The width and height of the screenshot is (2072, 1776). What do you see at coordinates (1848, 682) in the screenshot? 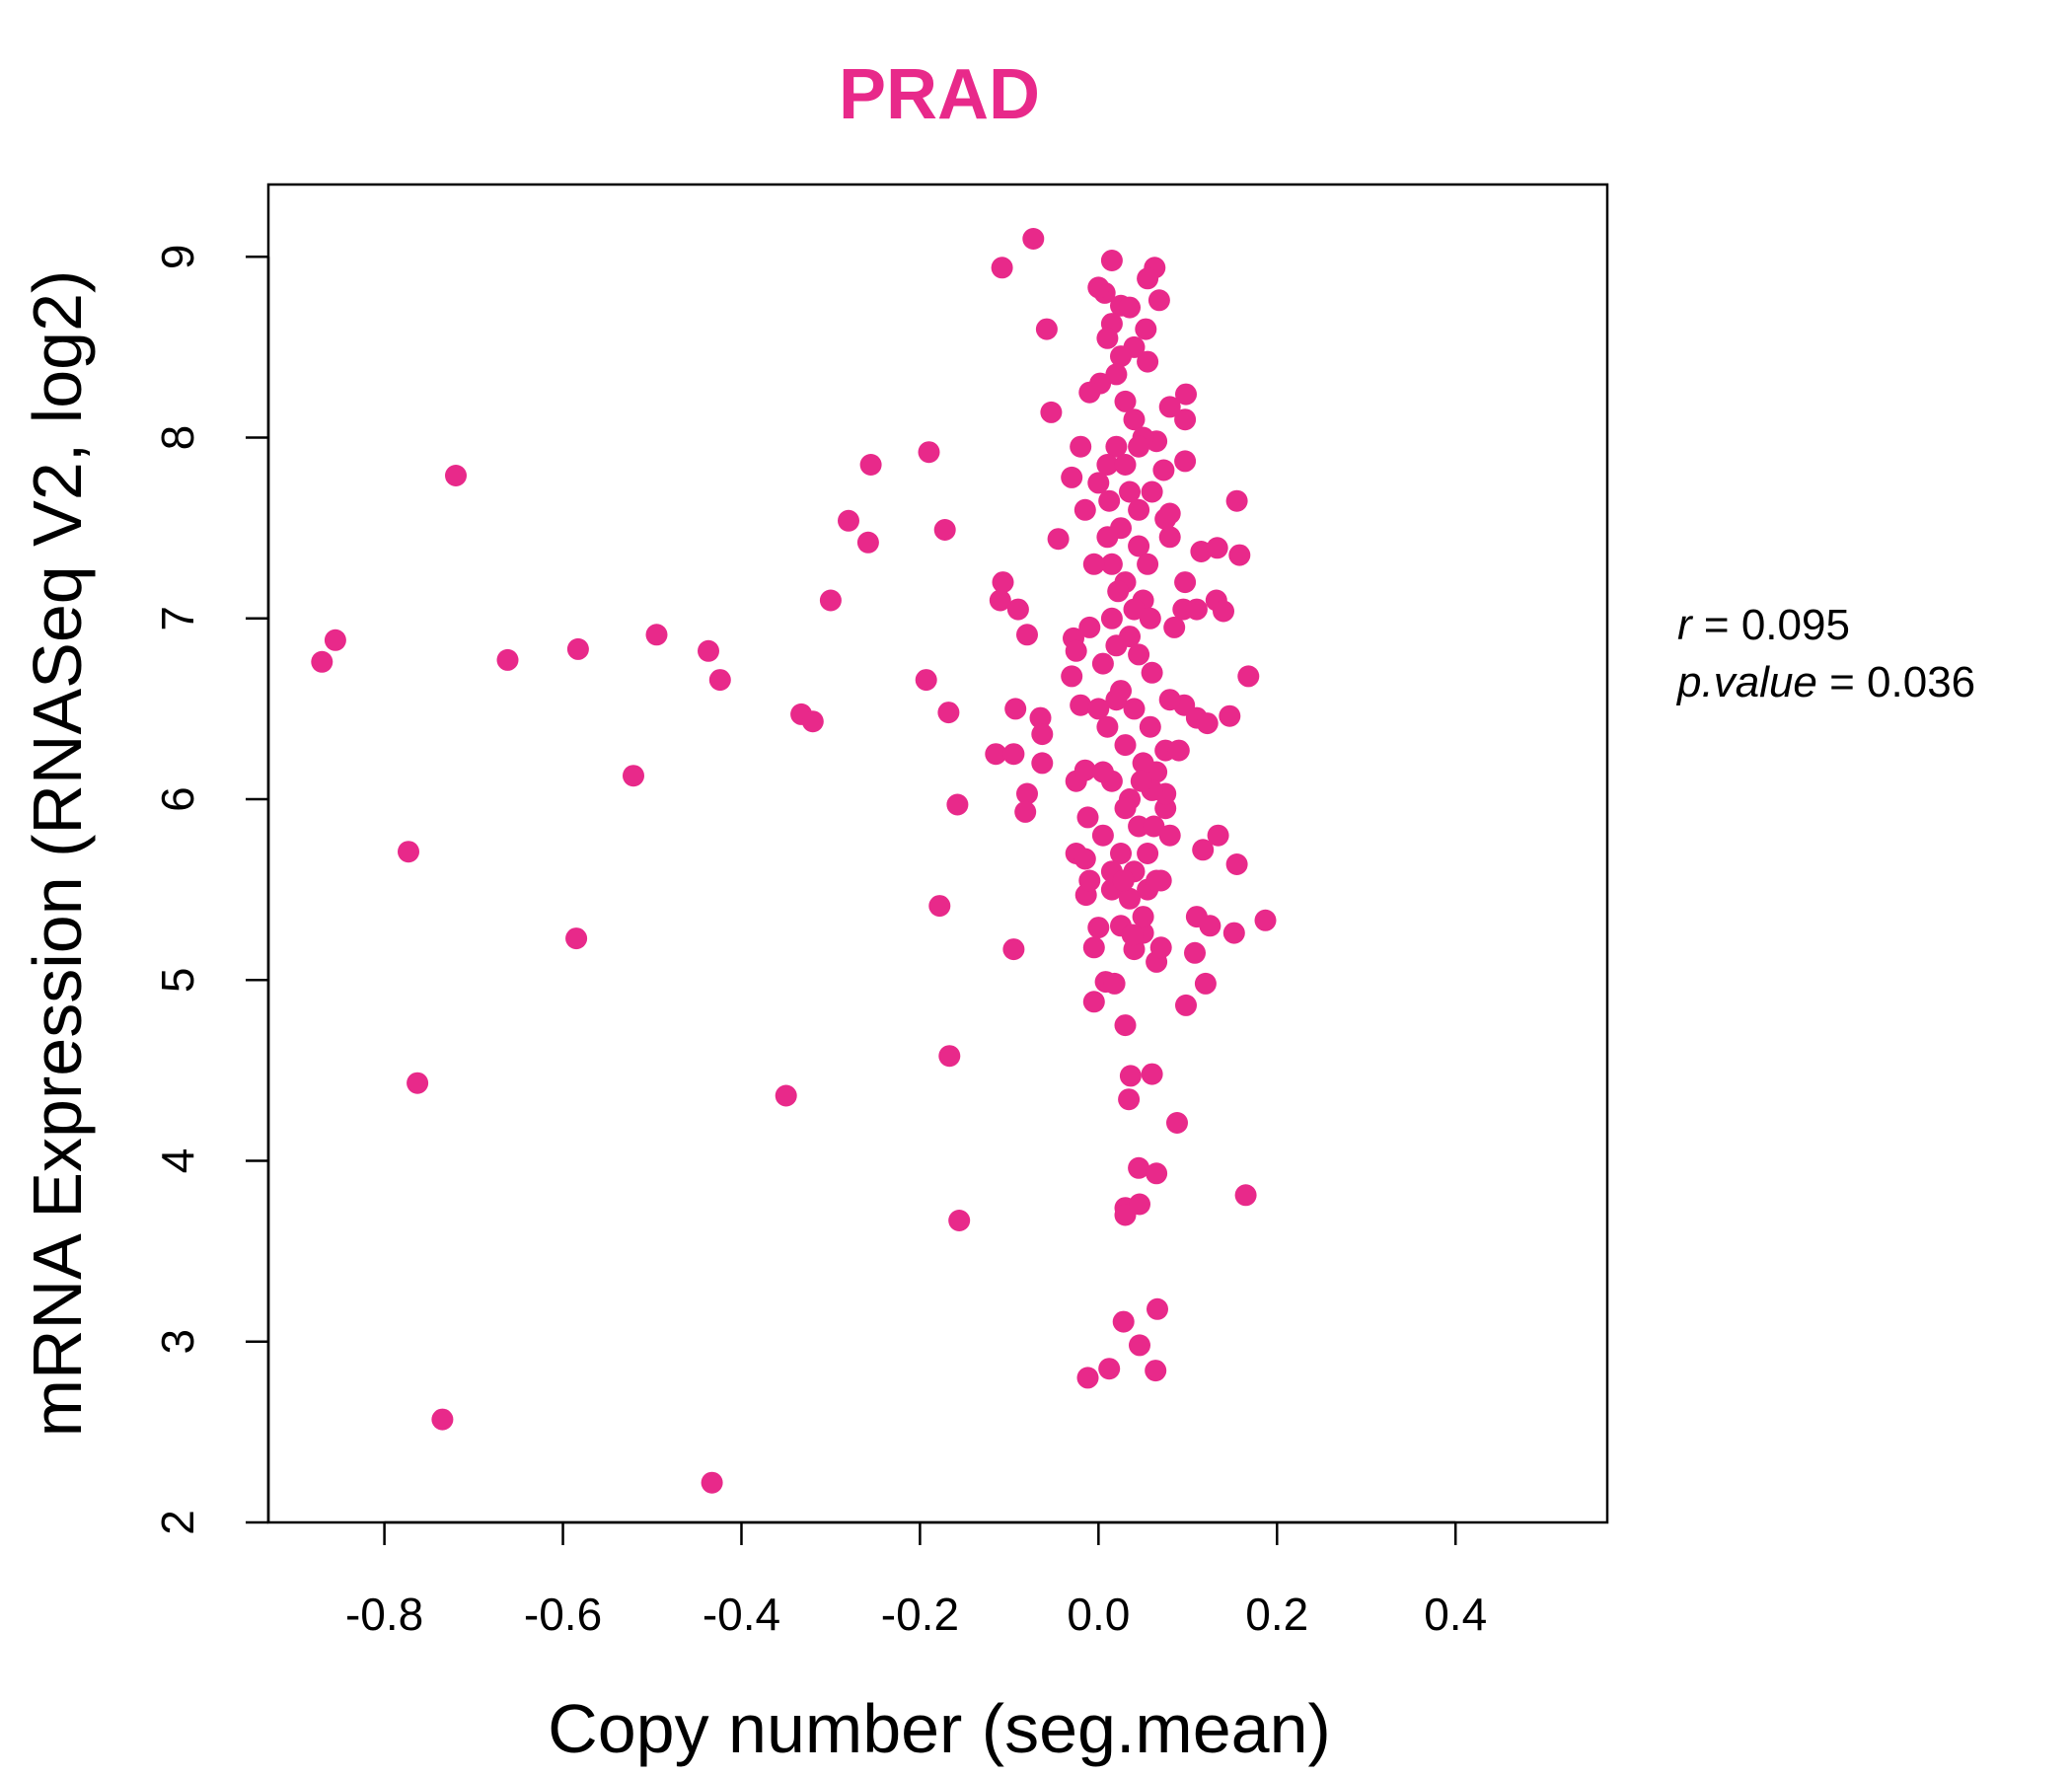
I see `p-value-stat-equals: =` at bounding box center [1848, 682].